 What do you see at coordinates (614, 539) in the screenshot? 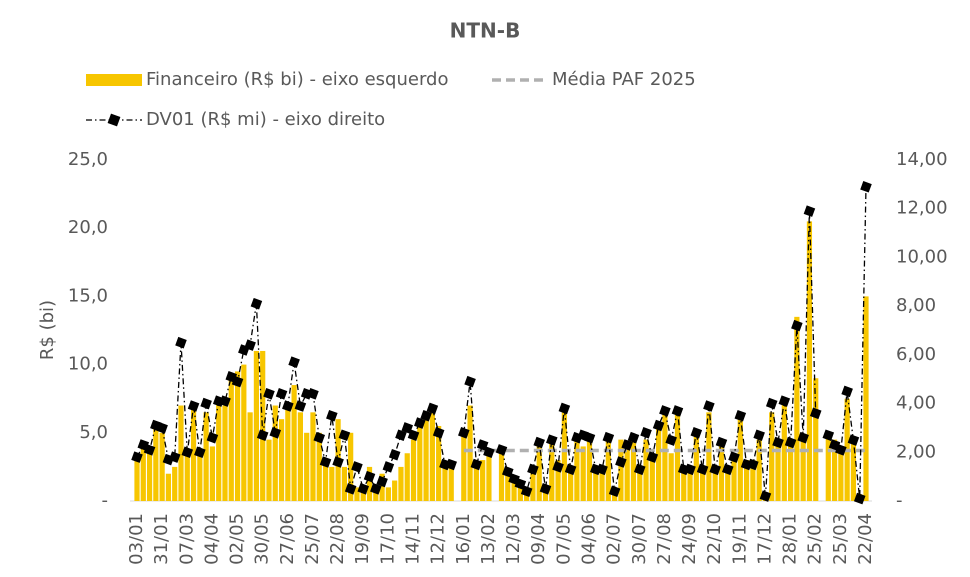
I see `x-tick-label: 02/07` at bounding box center [614, 539].